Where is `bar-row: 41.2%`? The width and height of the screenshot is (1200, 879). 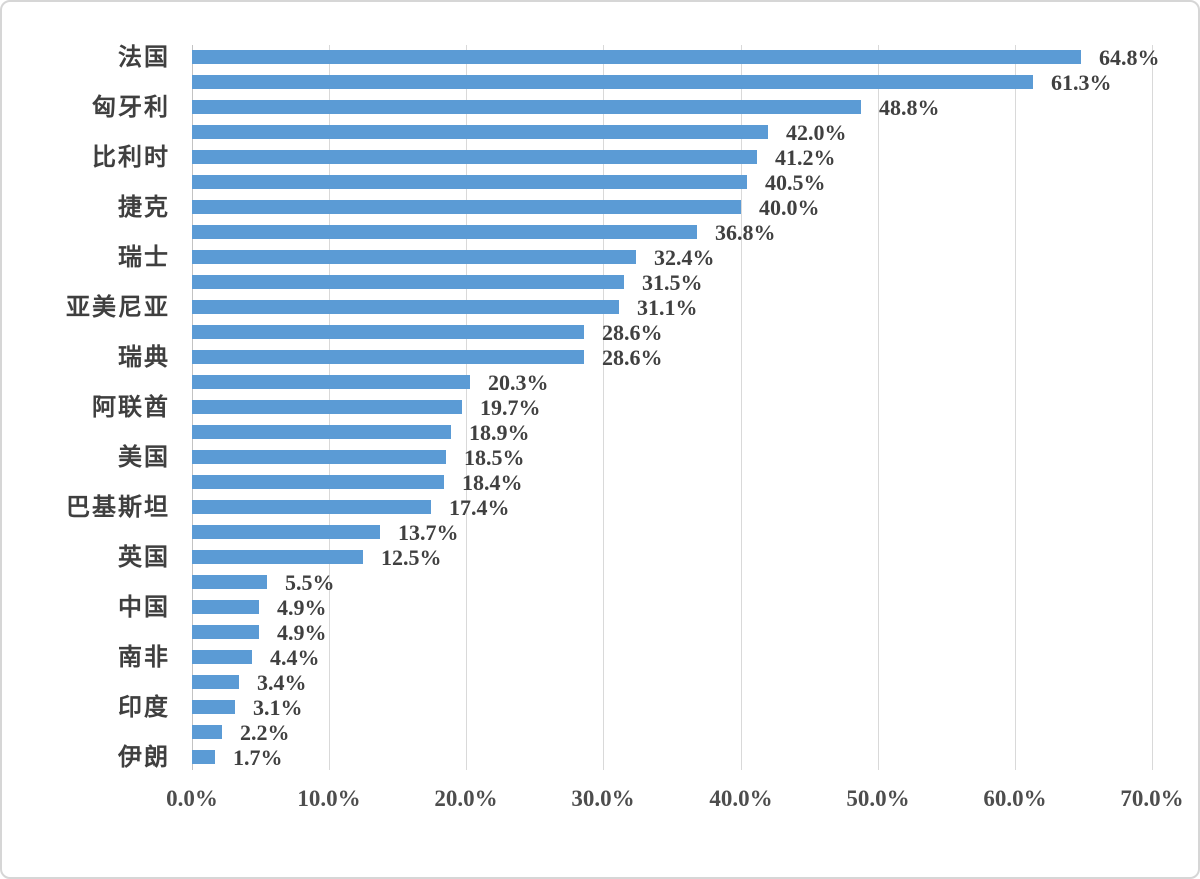
bar-row: 41.2% is located at coordinates (672, 157).